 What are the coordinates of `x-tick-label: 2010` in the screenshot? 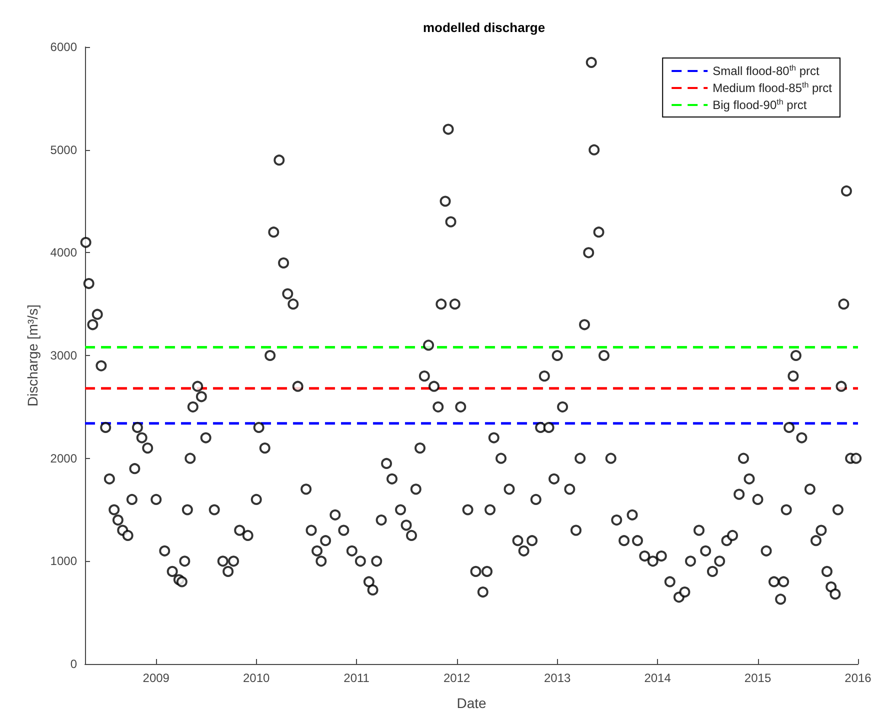 It's located at (256, 678).